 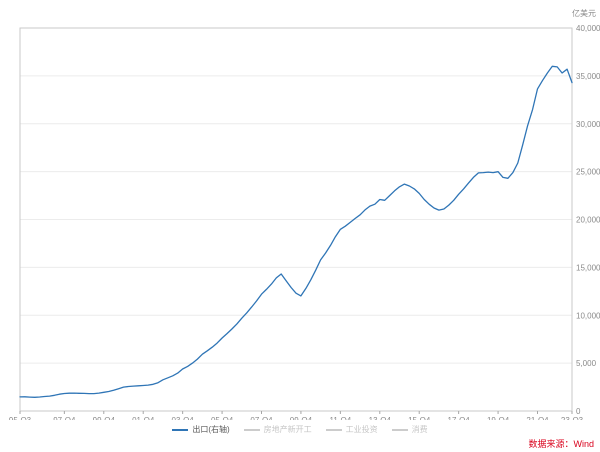 What do you see at coordinates (183, 418) in the screenshot?
I see `x-axis-tick-label: 03-Q4` at bounding box center [183, 418].